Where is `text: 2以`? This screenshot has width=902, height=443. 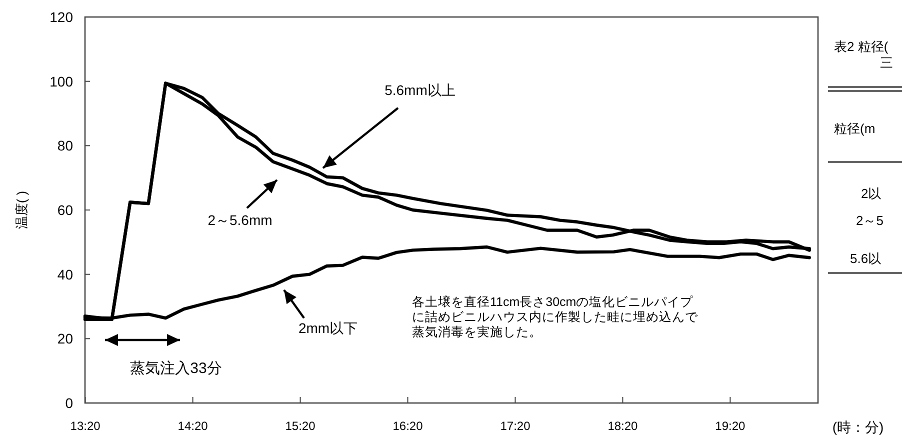
text: 2以 is located at coordinates (871, 193).